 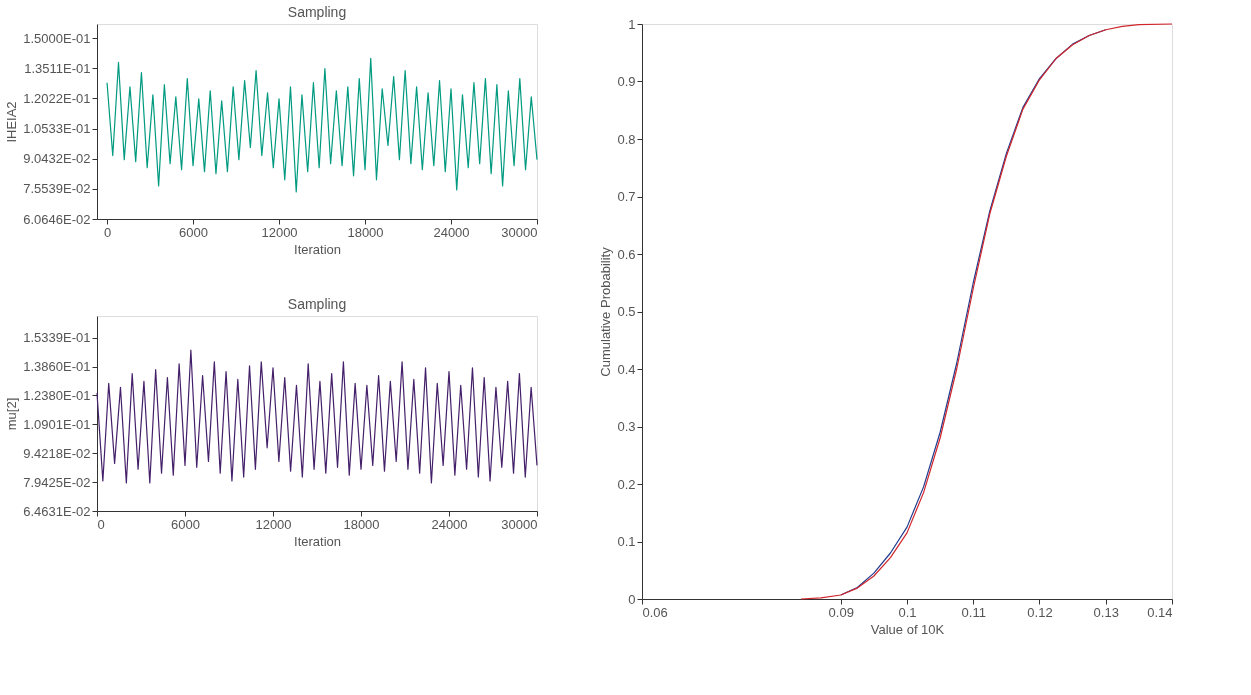 What do you see at coordinates (57, 367) in the screenshot?
I see `y-tick-label: 1.3860E-01` at bounding box center [57, 367].